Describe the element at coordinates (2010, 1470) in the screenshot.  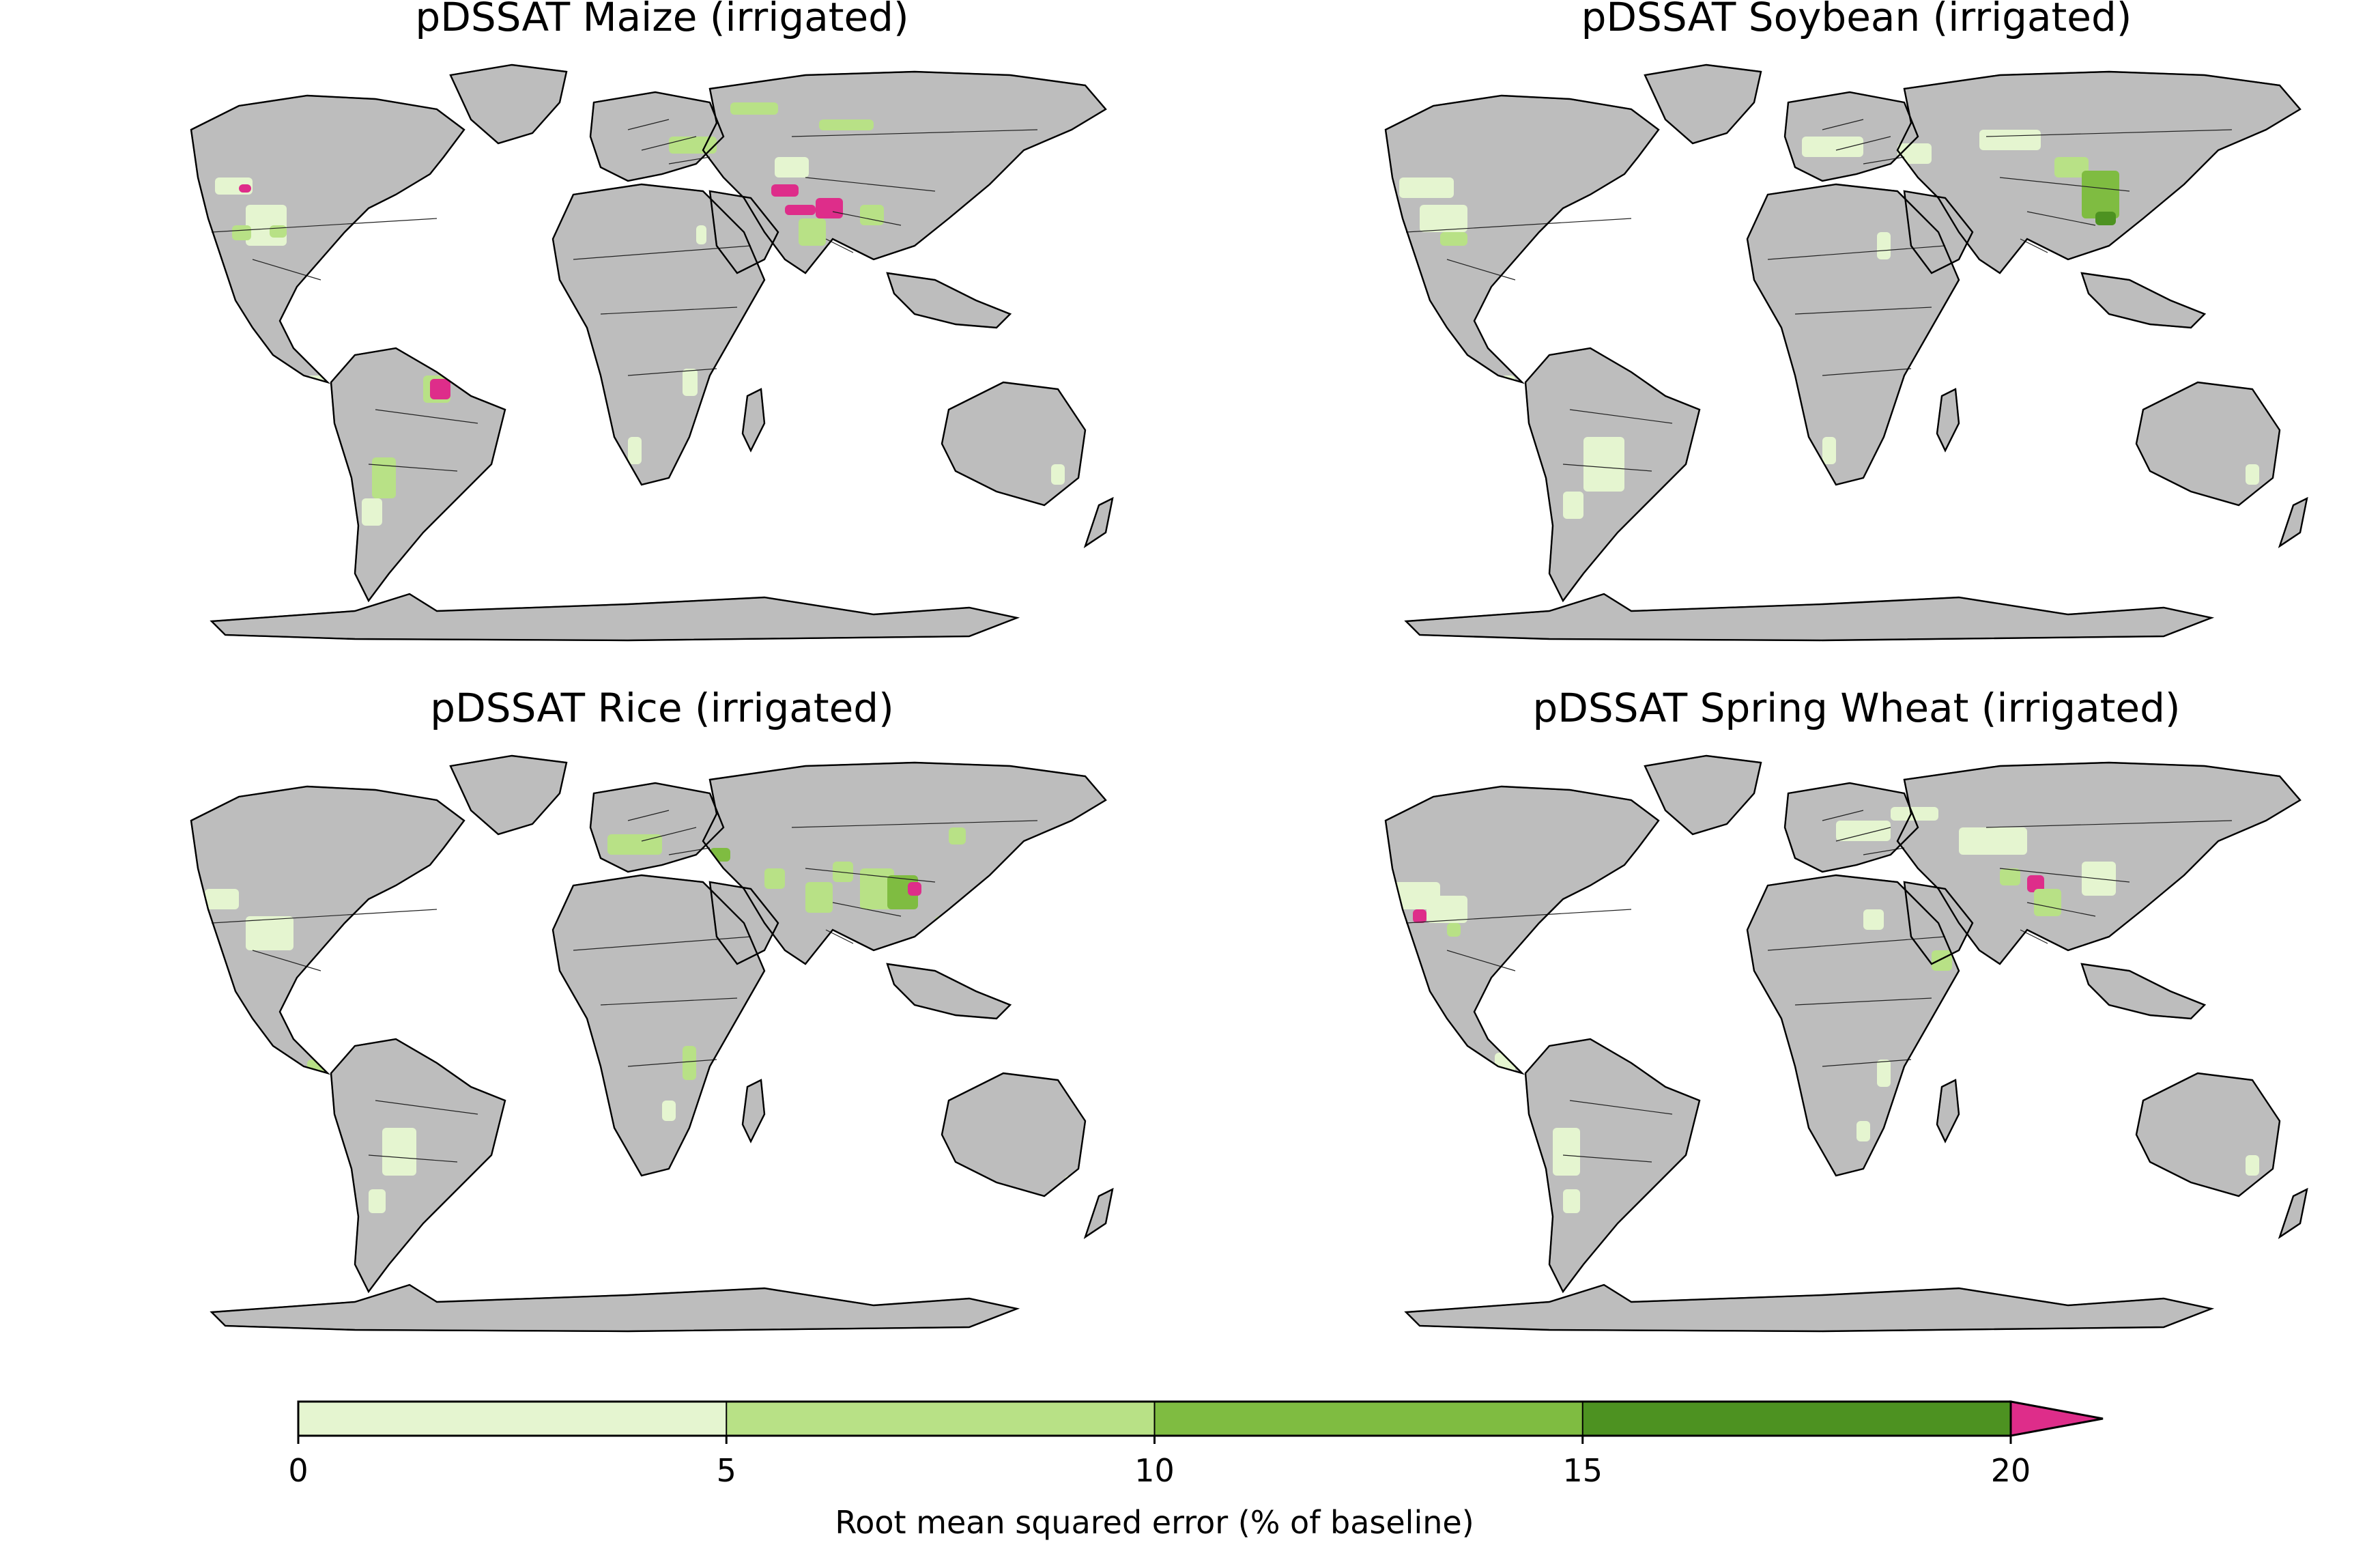
I see `colorbar-tick-label: 20` at that location.